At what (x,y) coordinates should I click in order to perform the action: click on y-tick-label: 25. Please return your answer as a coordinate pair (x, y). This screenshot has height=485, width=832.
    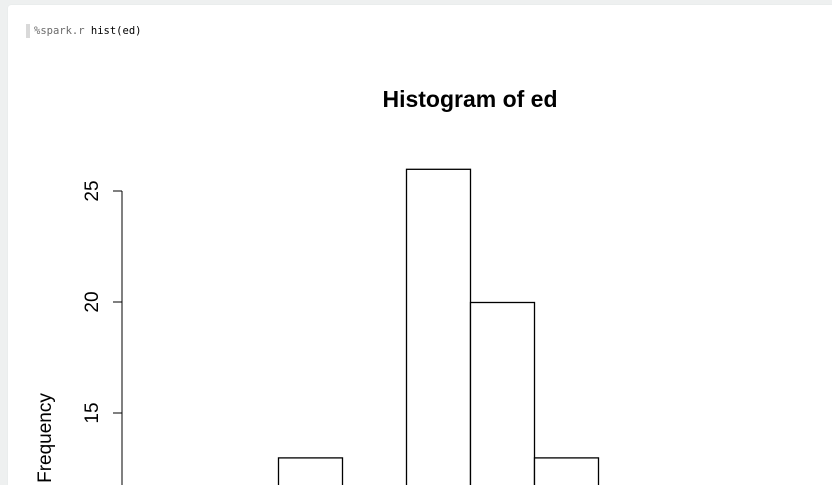
    Looking at the image, I should click on (92, 190).